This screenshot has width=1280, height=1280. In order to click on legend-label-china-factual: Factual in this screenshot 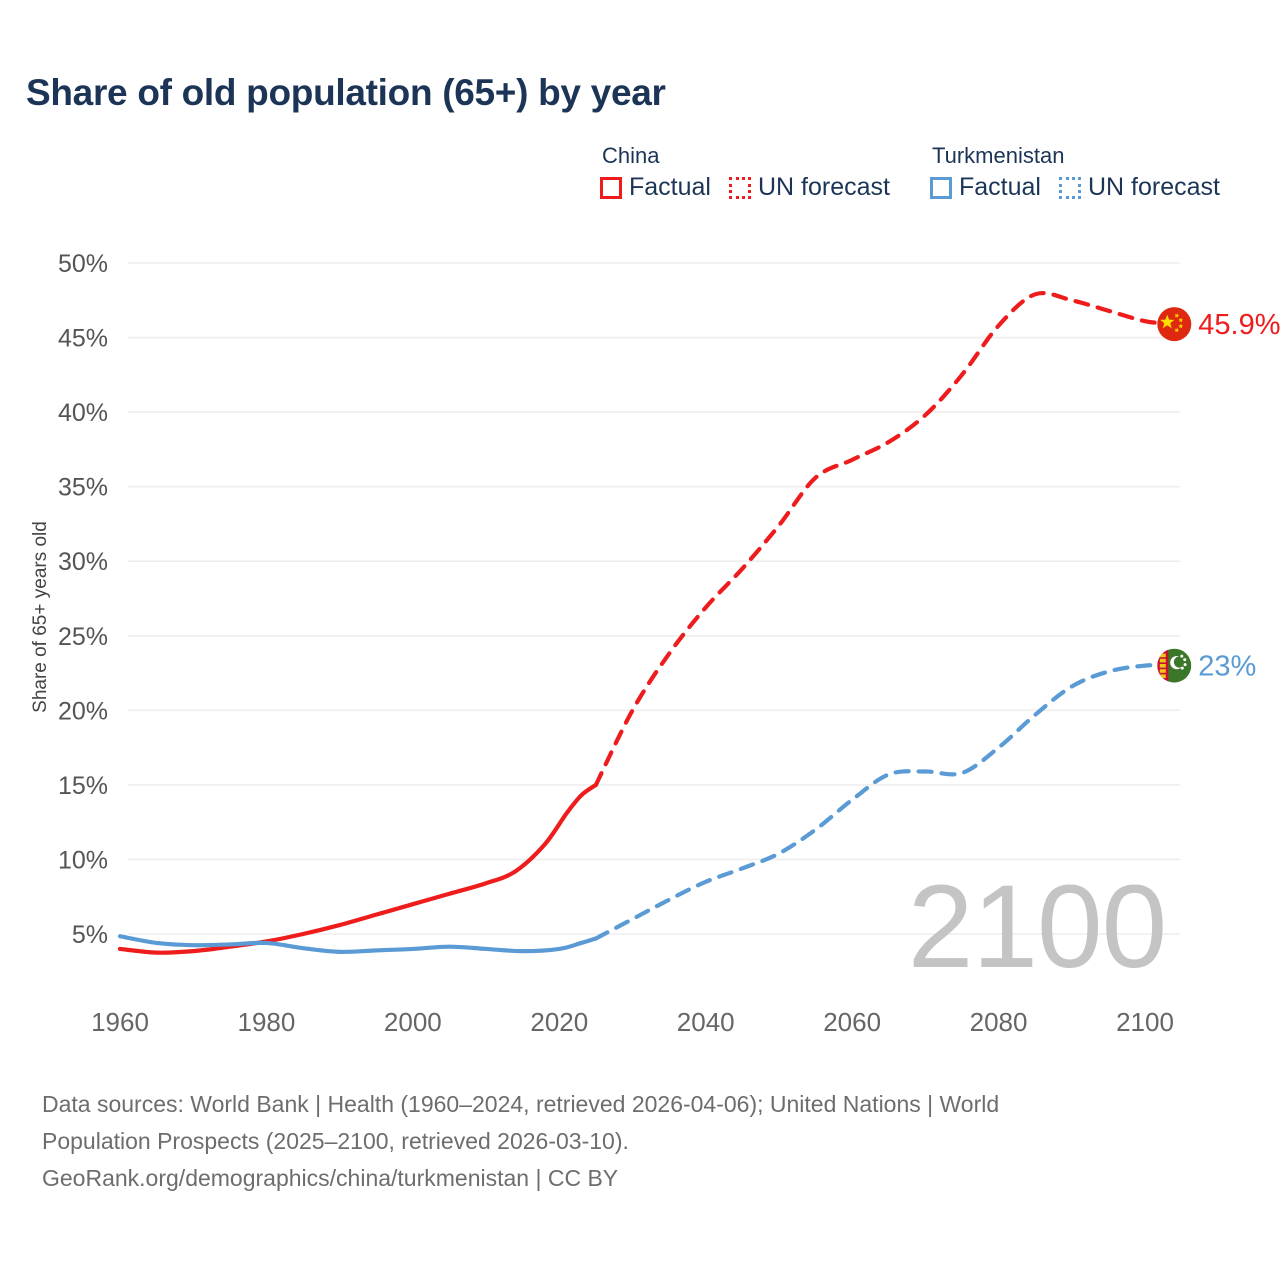, I will do `click(670, 187)`.